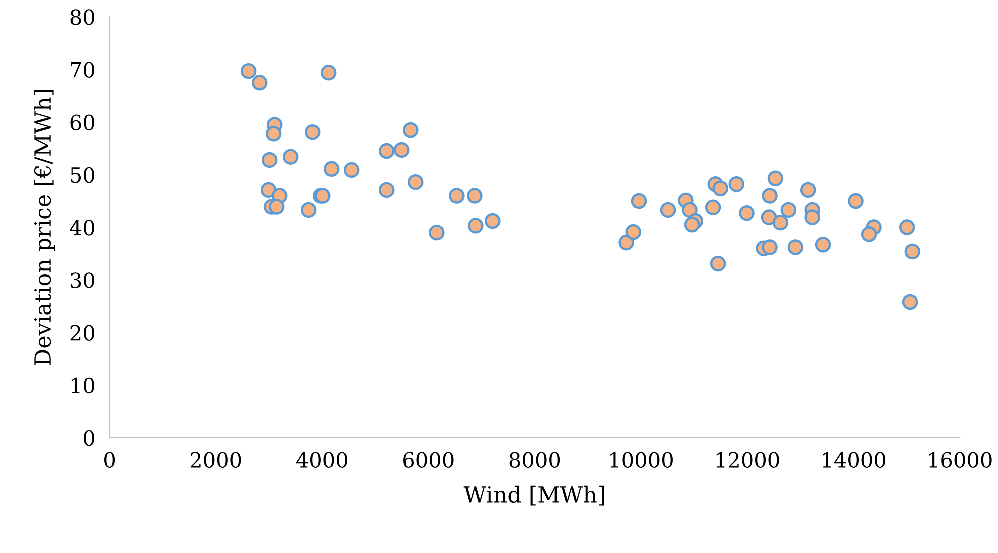 This screenshot has width=998, height=553. I want to click on y-tick-label: 60, so click(82, 122).